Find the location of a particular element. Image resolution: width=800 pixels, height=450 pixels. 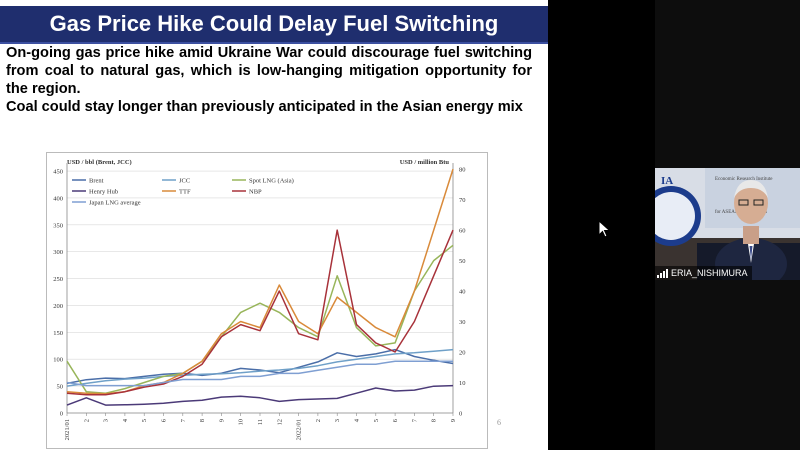

y-tick-right: 70 is located at coordinates (462, 200).